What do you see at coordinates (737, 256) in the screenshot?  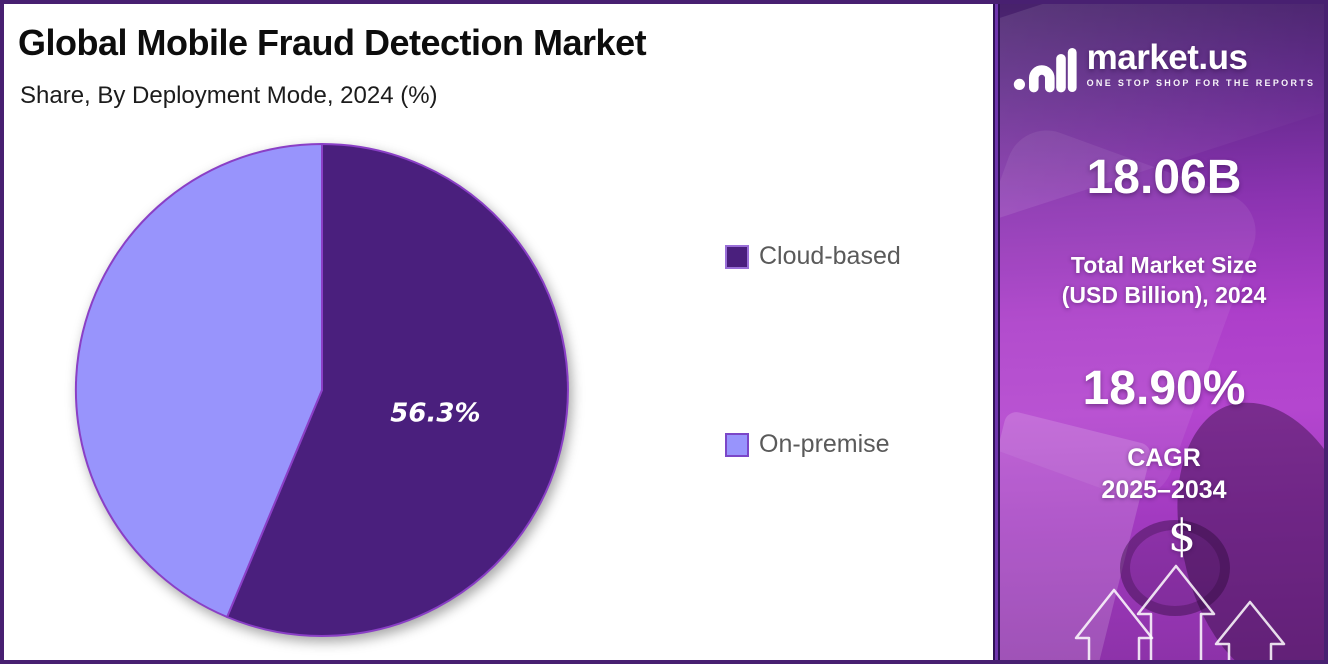 I see `legend-swatch-cloud-based-icon` at bounding box center [737, 256].